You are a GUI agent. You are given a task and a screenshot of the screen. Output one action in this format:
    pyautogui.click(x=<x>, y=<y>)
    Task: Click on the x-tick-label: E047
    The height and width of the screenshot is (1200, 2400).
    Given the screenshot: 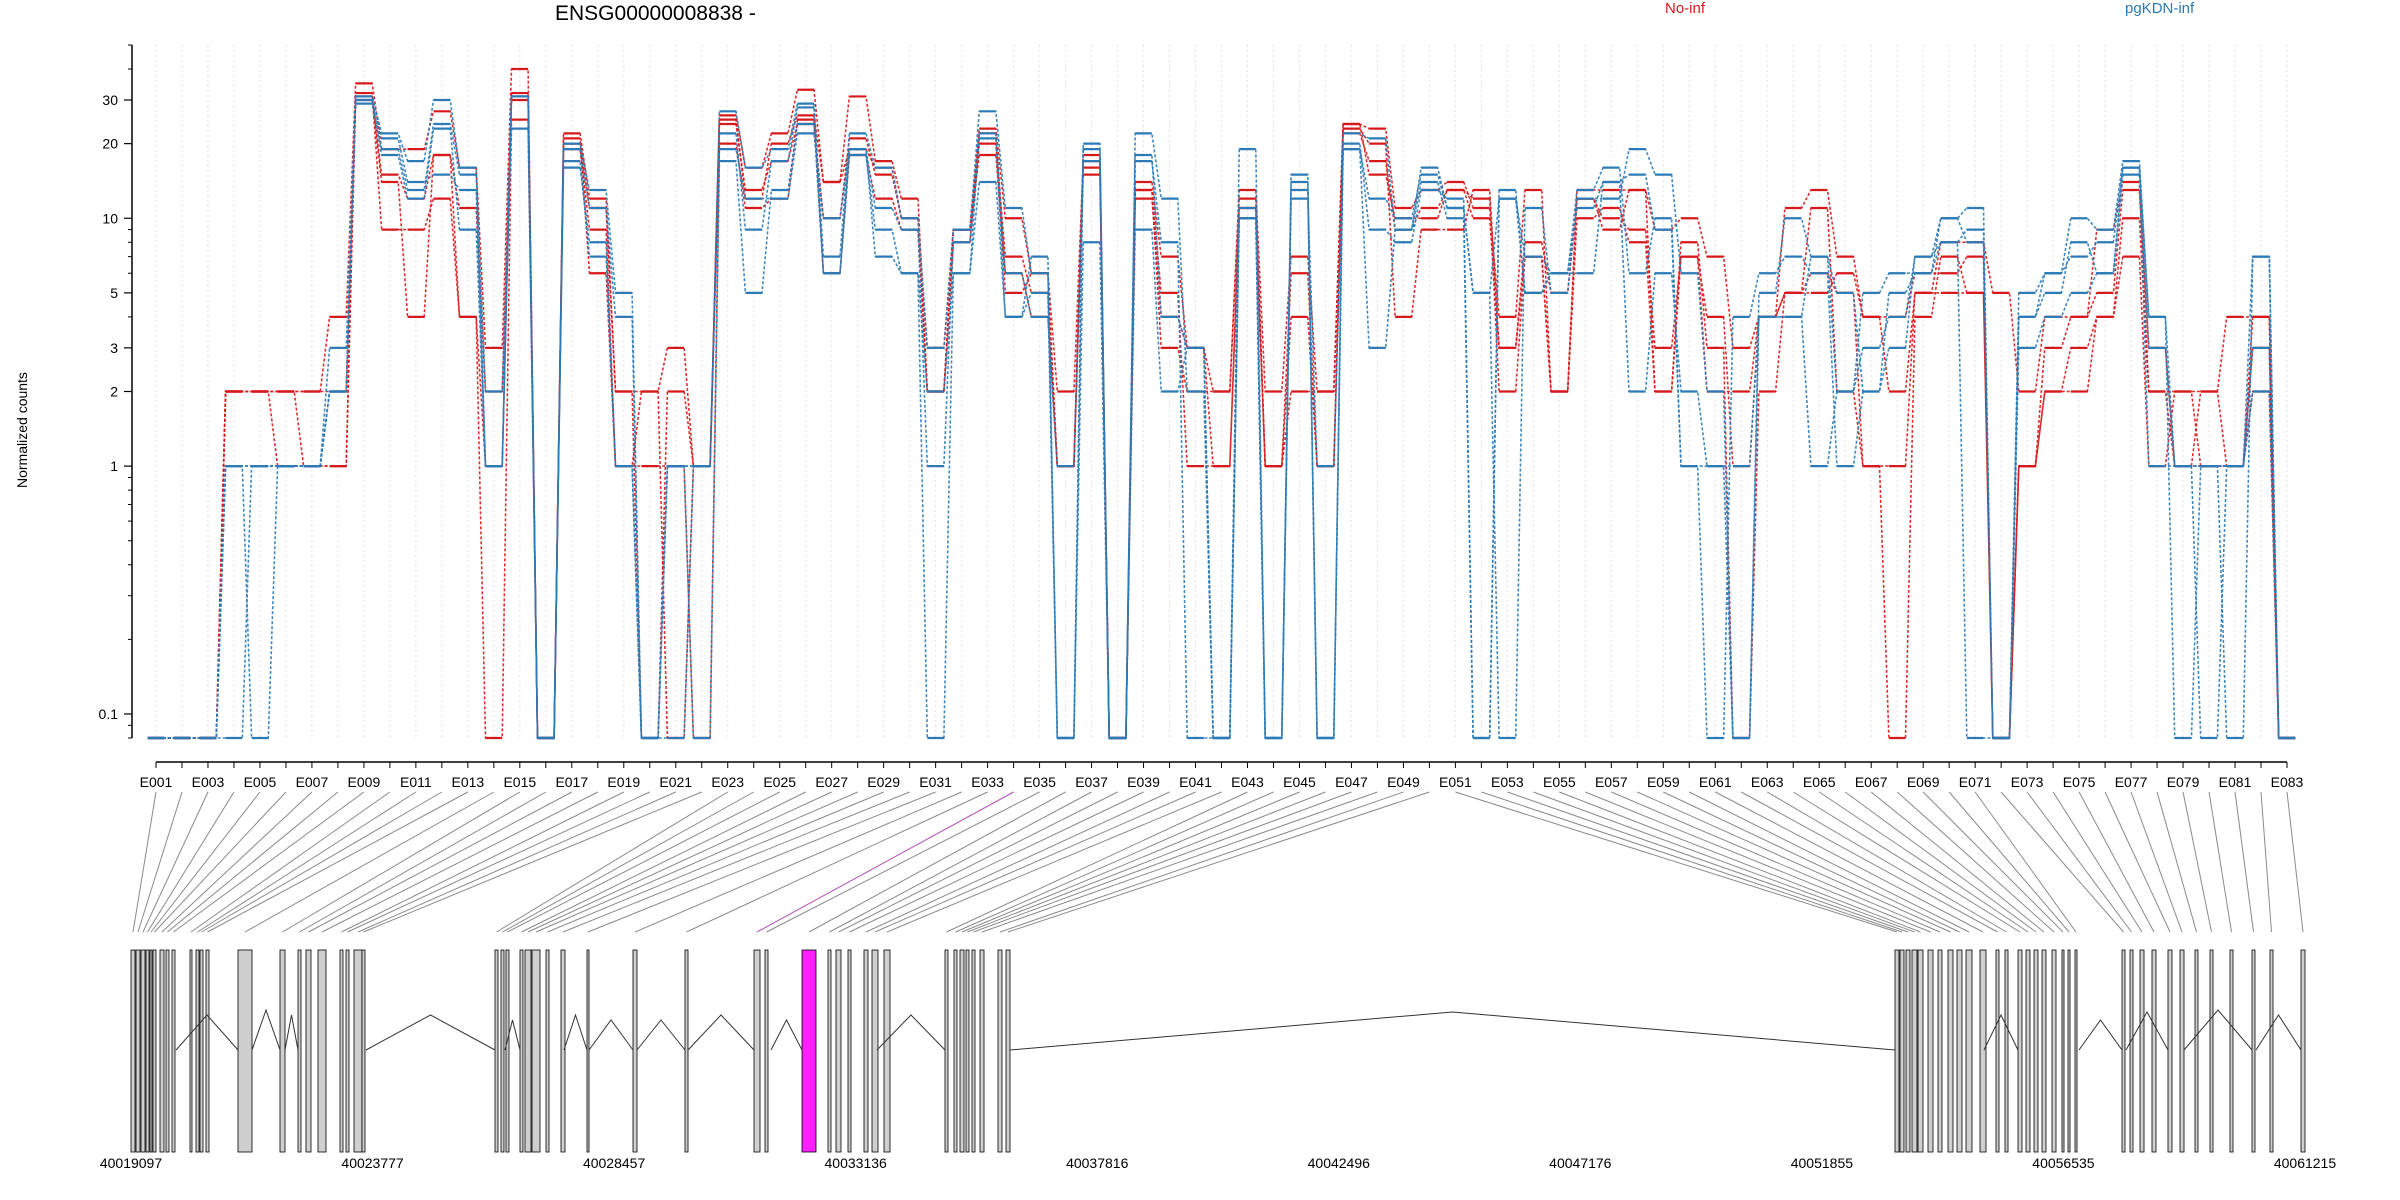 What is the action you would take?
    pyautogui.click(x=1351, y=782)
    